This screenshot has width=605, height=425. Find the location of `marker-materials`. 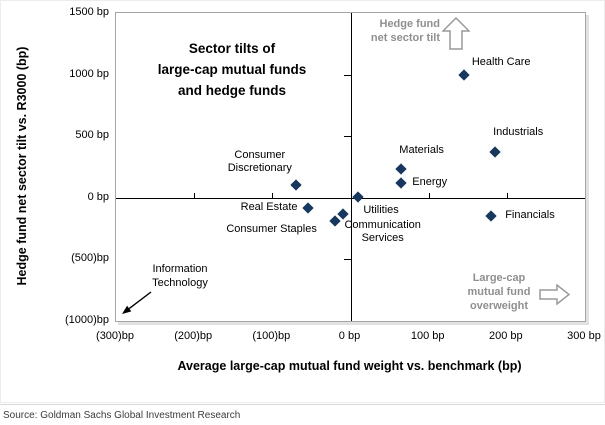

marker-materials is located at coordinates (401, 169).